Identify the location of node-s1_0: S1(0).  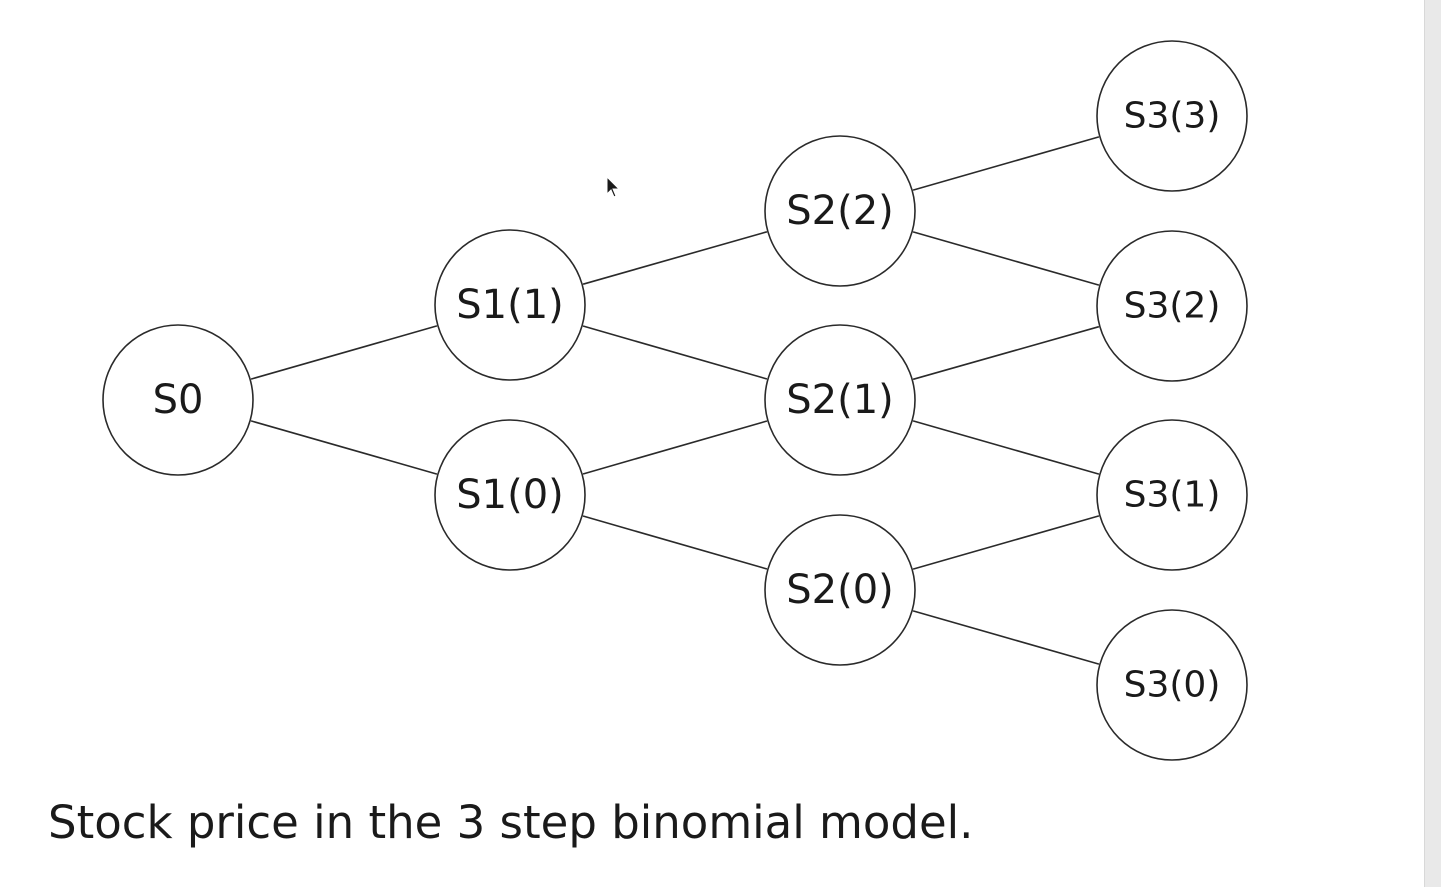
(510, 495).